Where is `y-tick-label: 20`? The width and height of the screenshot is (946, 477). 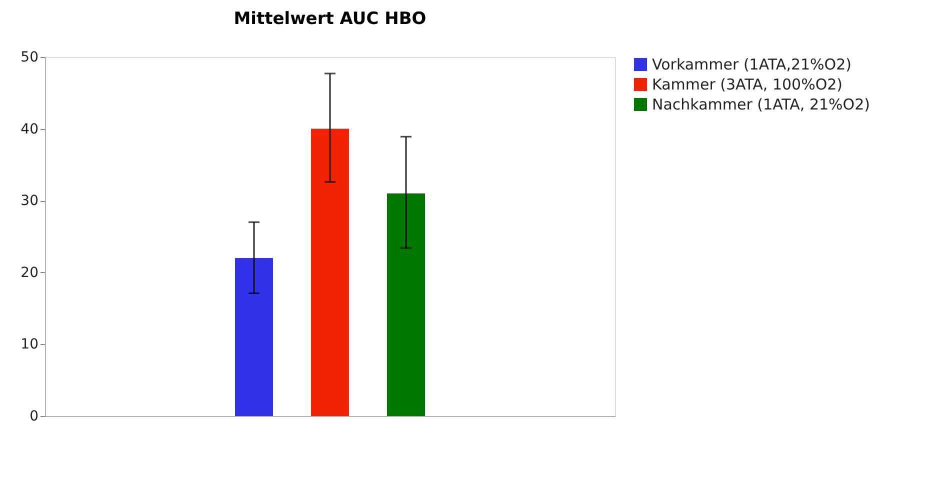
y-tick-label: 20 is located at coordinates (29, 272).